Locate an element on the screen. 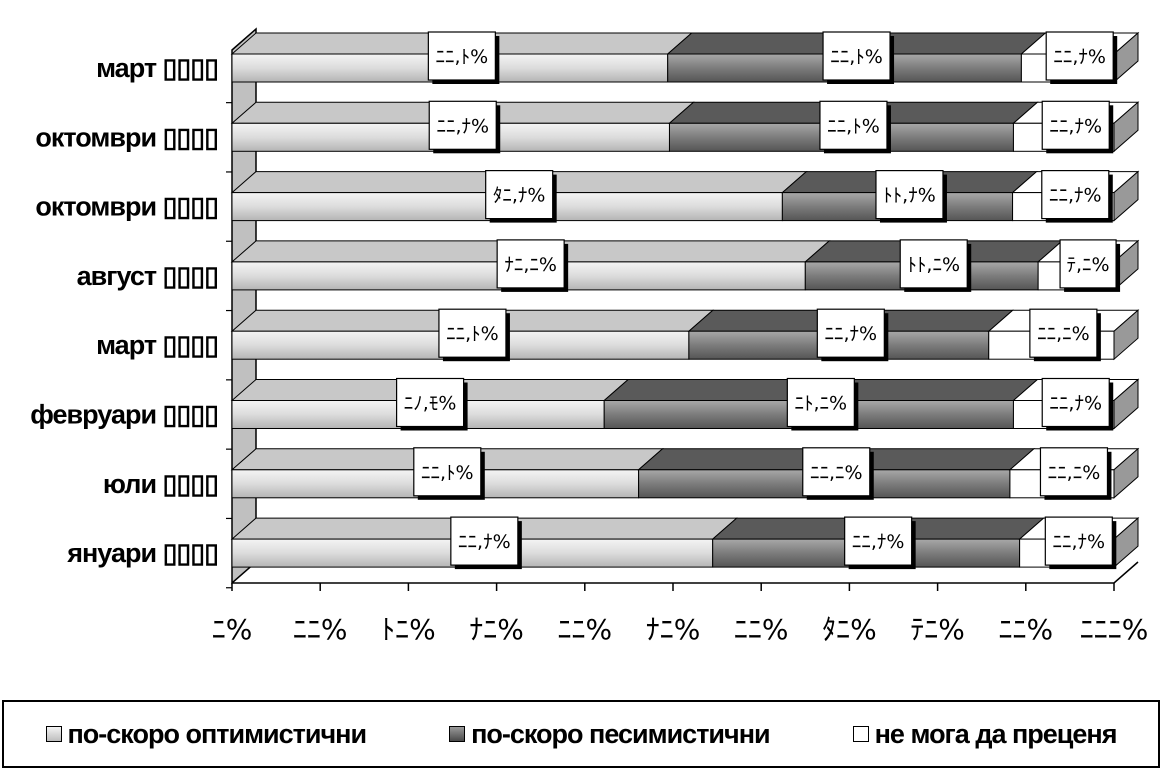 Image resolution: width=1165 pixels, height=771 pixels. data-label-1-4: ﾆﾆ,ﾅ% is located at coordinates (852, 335).